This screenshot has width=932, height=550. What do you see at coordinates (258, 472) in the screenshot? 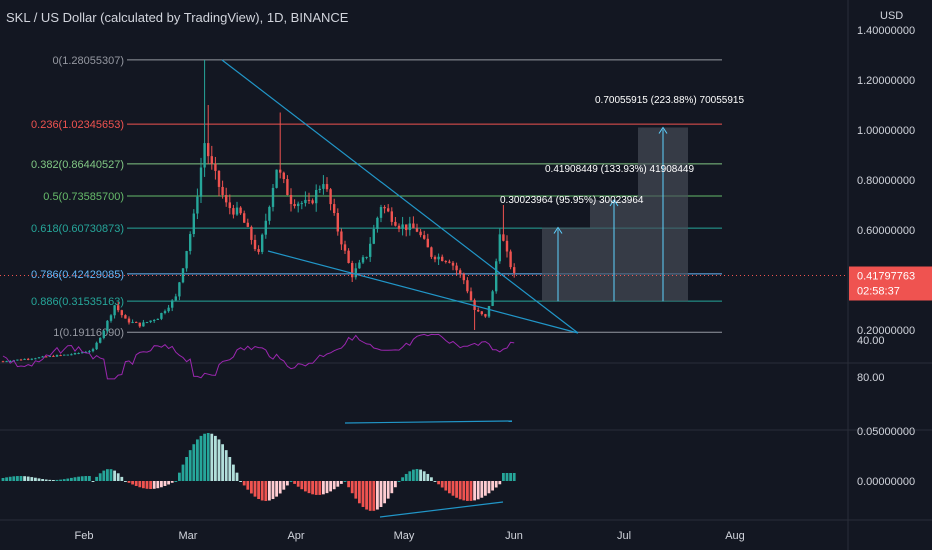
I see `macd-histogram-group` at bounding box center [258, 472].